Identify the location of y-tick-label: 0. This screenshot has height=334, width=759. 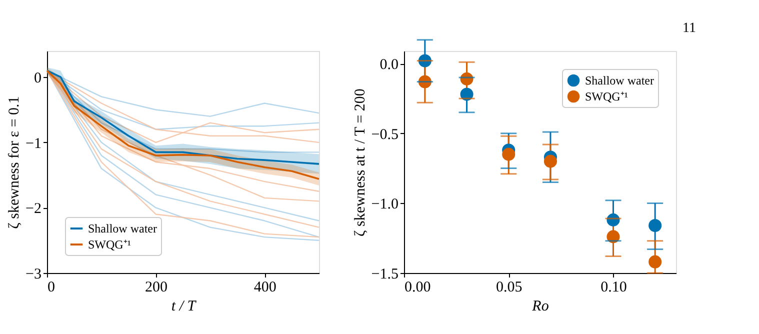
(38, 78).